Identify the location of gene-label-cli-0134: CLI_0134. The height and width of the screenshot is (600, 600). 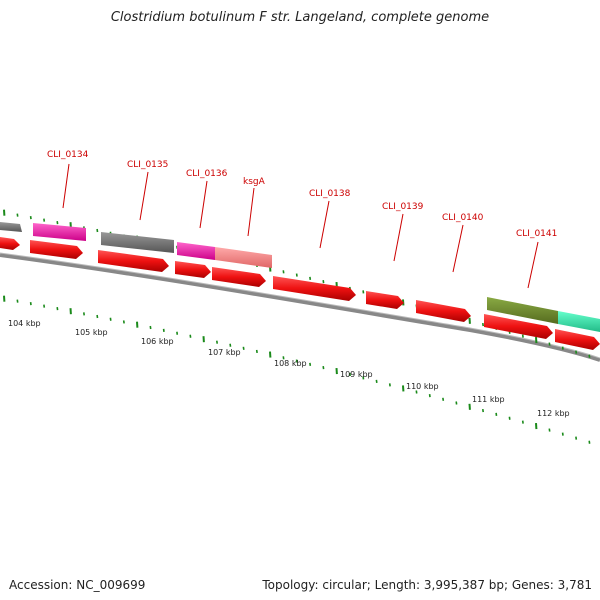
(68, 155).